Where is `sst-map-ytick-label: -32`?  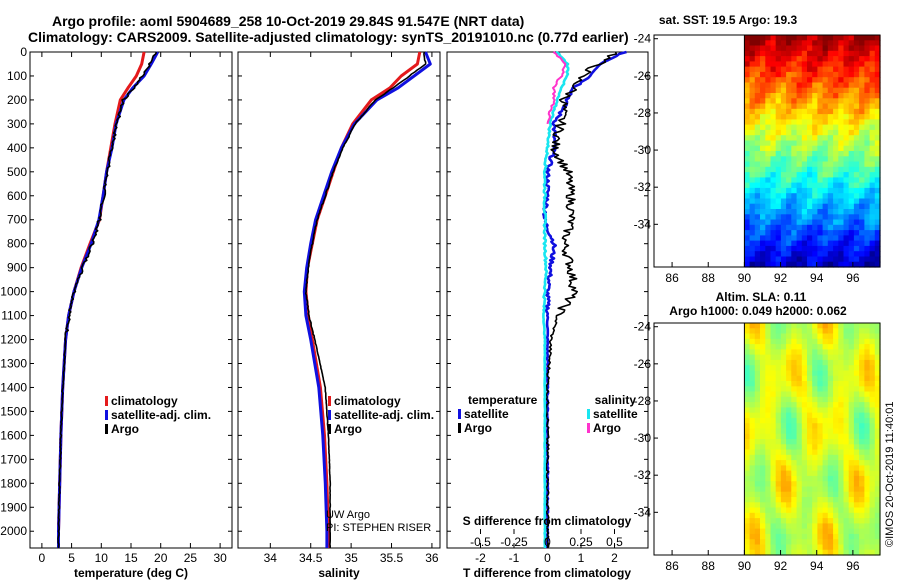
sst-map-ytick-label: -32 is located at coordinates (643, 187).